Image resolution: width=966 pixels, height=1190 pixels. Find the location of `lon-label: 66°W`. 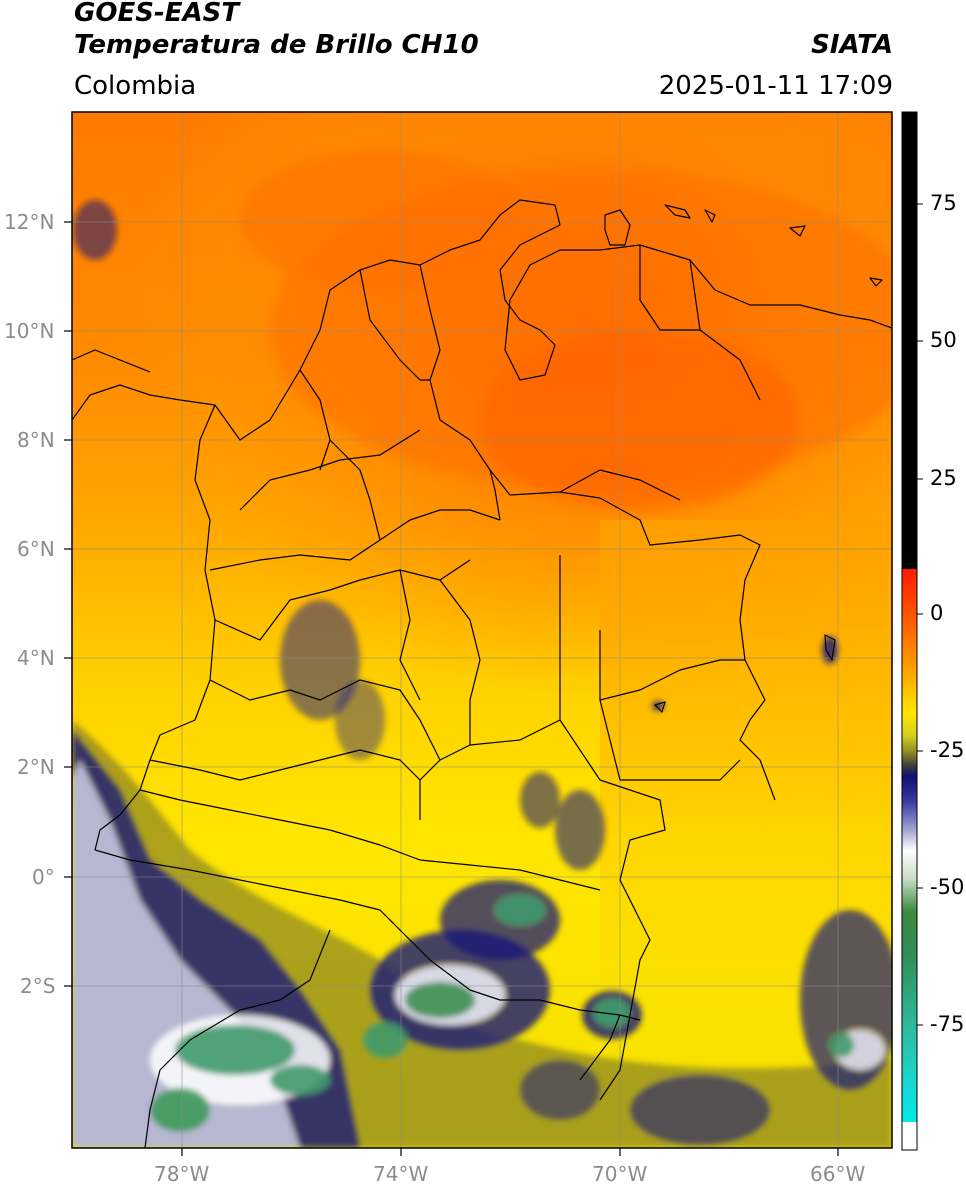

lon-label: 66°W is located at coordinates (838, 1174).